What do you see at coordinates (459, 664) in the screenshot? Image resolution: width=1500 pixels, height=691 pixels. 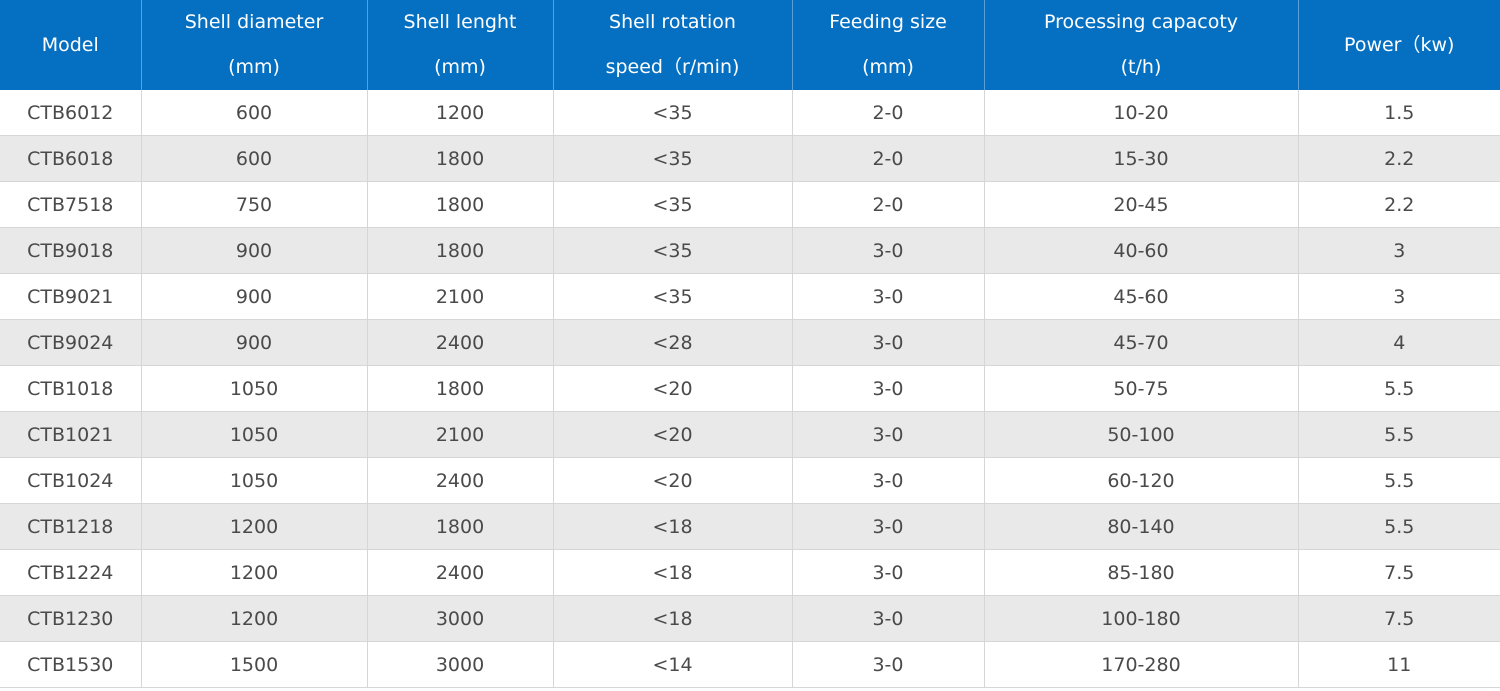 I see `table-cell: 3000` at bounding box center [459, 664].